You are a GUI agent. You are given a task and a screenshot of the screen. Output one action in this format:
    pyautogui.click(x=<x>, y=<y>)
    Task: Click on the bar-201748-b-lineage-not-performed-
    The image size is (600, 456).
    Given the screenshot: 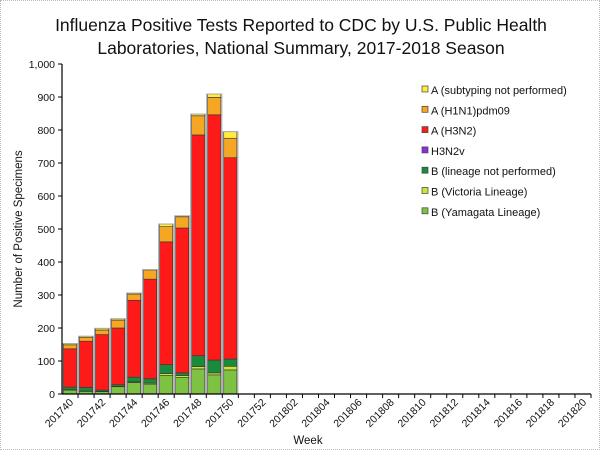 What is the action you would take?
    pyautogui.click(x=198, y=361)
    